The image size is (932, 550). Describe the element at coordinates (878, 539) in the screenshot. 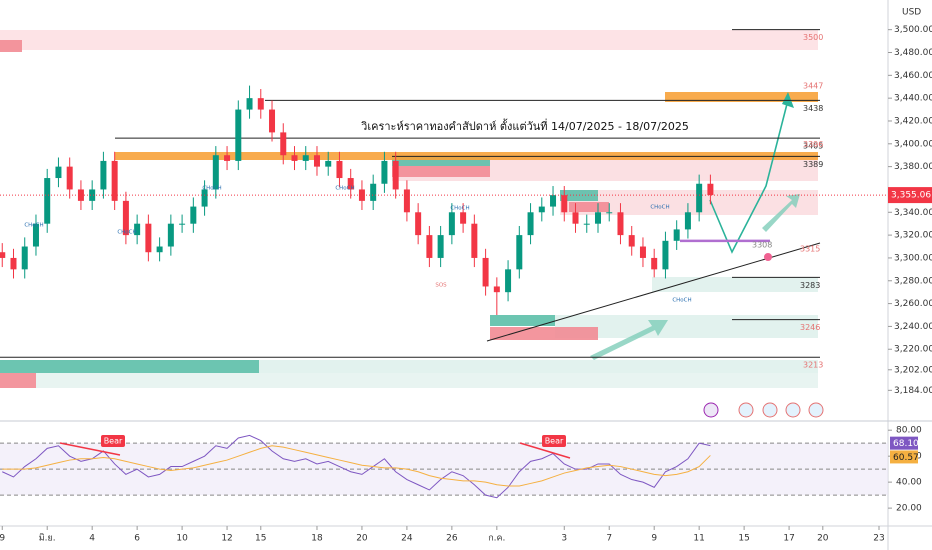

I see `x-tick-label: 23` at that location.